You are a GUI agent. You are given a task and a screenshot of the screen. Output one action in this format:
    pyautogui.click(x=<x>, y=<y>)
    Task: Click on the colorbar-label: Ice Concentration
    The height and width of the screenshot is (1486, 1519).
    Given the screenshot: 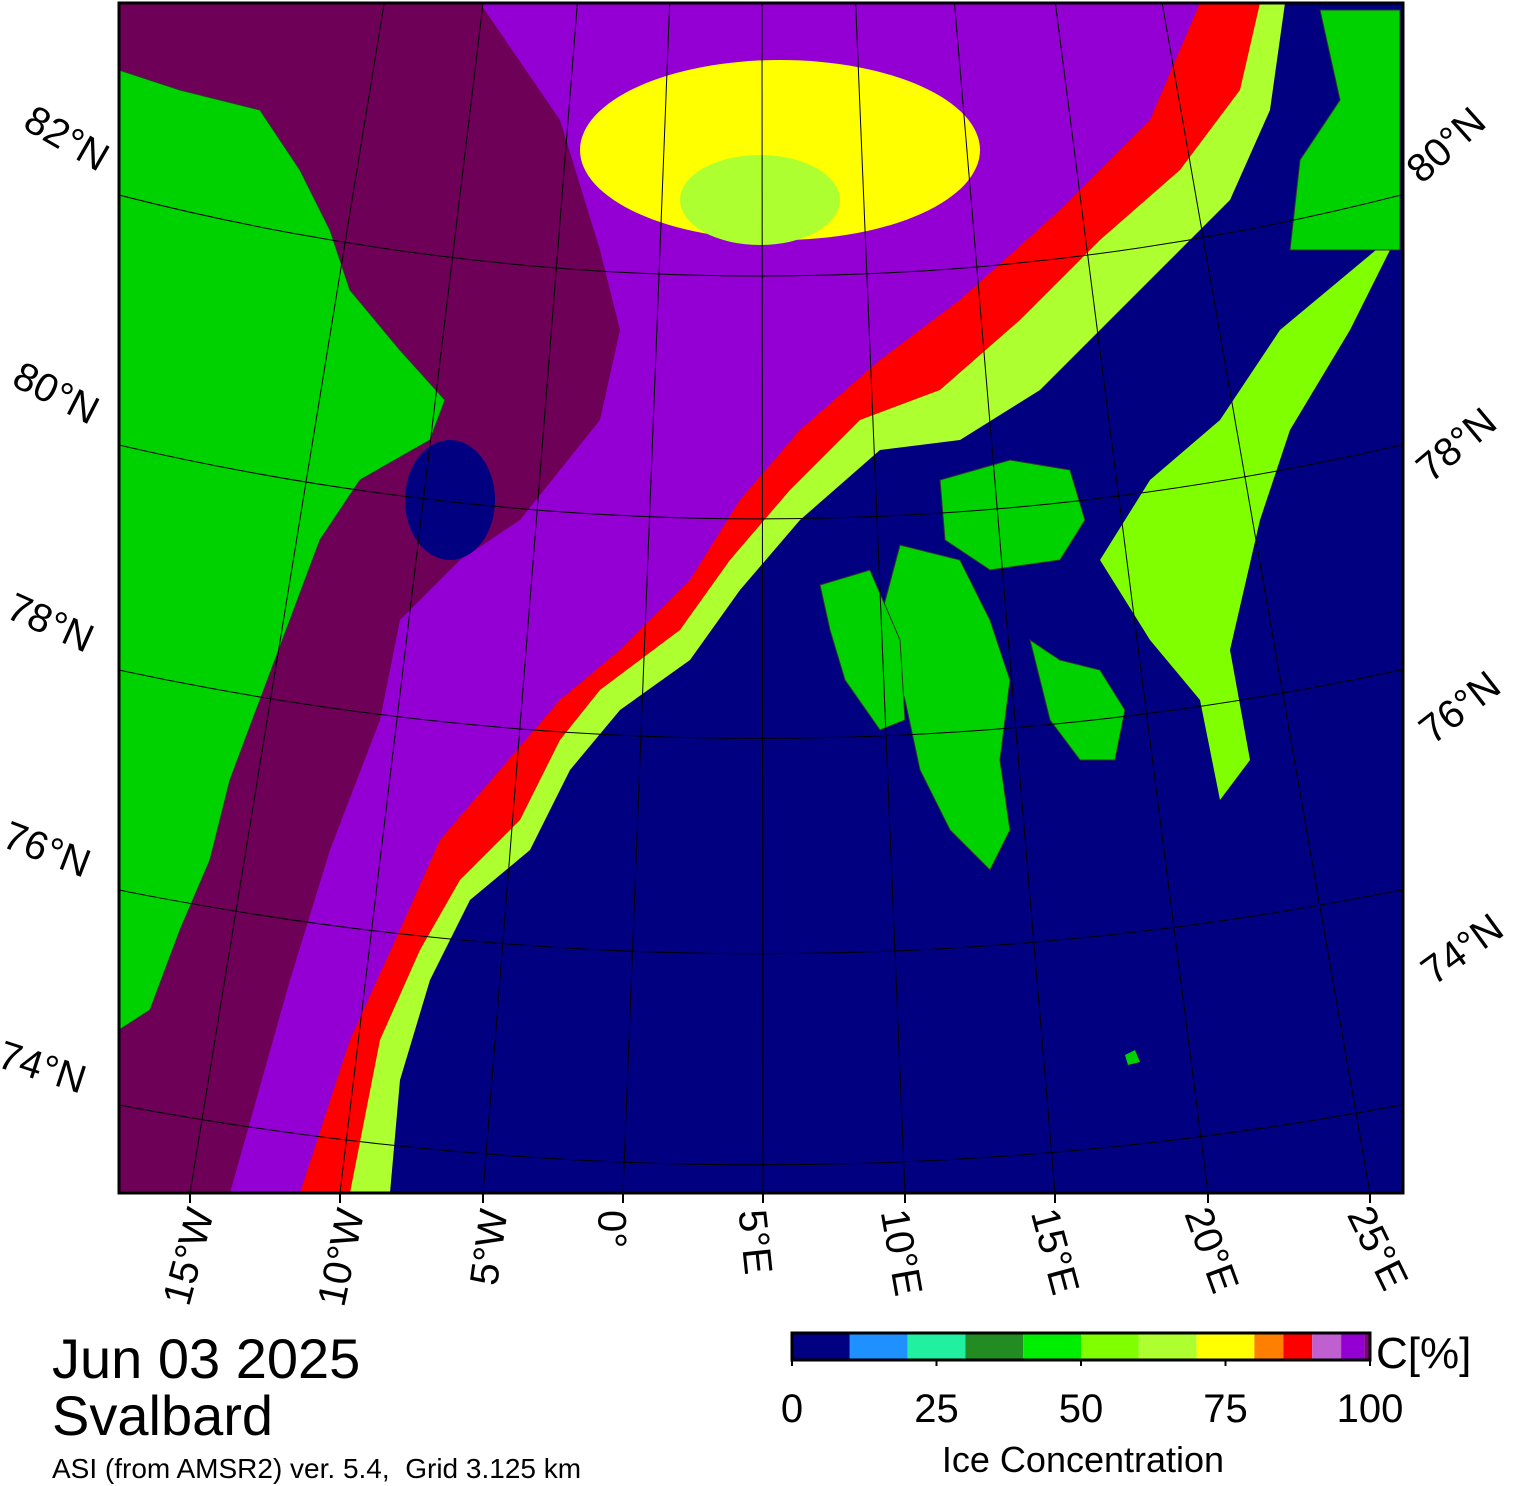 What is the action you would take?
    pyautogui.click(x=1083, y=1459)
    